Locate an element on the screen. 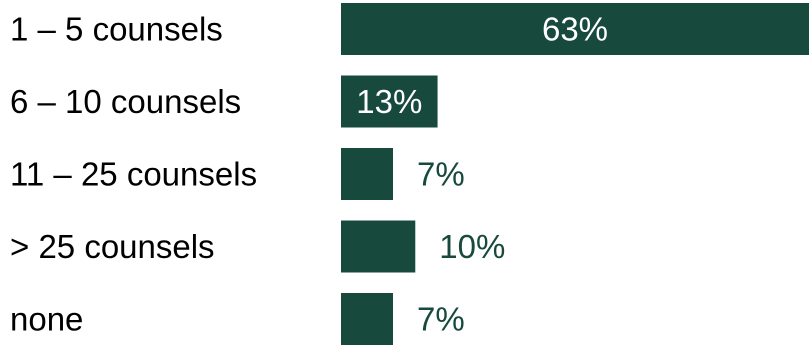 The width and height of the screenshot is (809, 351). category-label: 11 – 25 counsels is located at coordinates (133, 174).